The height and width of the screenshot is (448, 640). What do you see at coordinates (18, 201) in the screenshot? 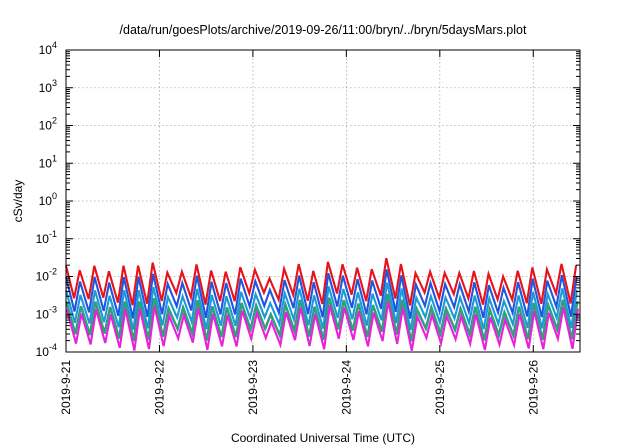
I see `y-axis-label: cSv/day` at bounding box center [18, 201].